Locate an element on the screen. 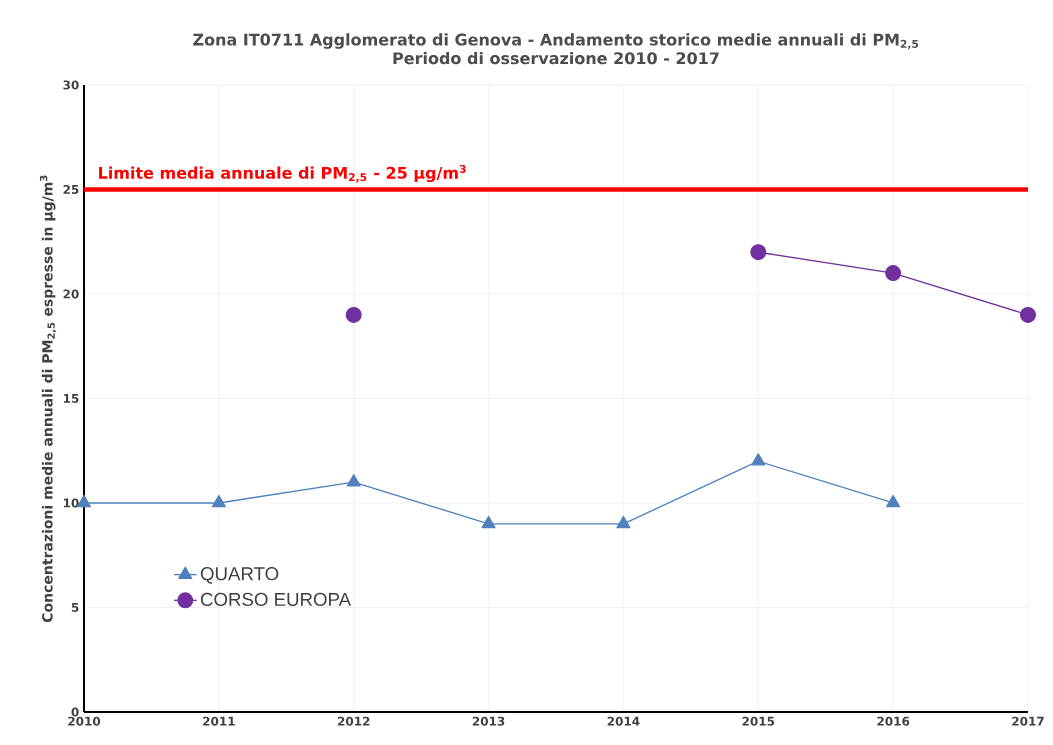  x-tick-label: 2011 is located at coordinates (219, 721).